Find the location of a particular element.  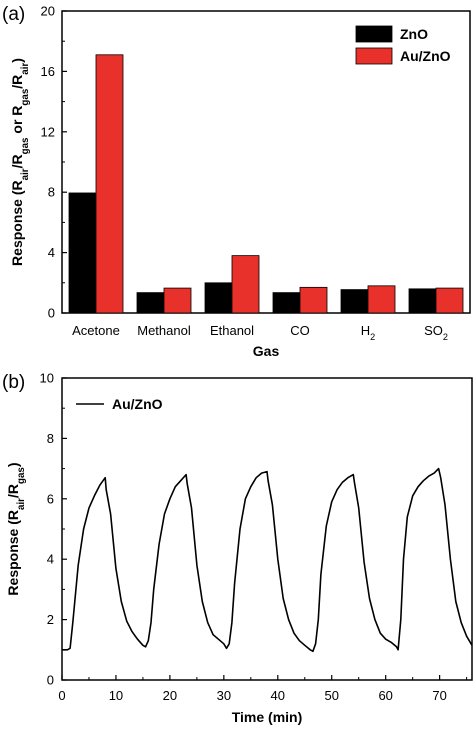

y-axis-title: Response (Rair/Rgas or Rgas/Rair) is located at coordinates (20, 162).